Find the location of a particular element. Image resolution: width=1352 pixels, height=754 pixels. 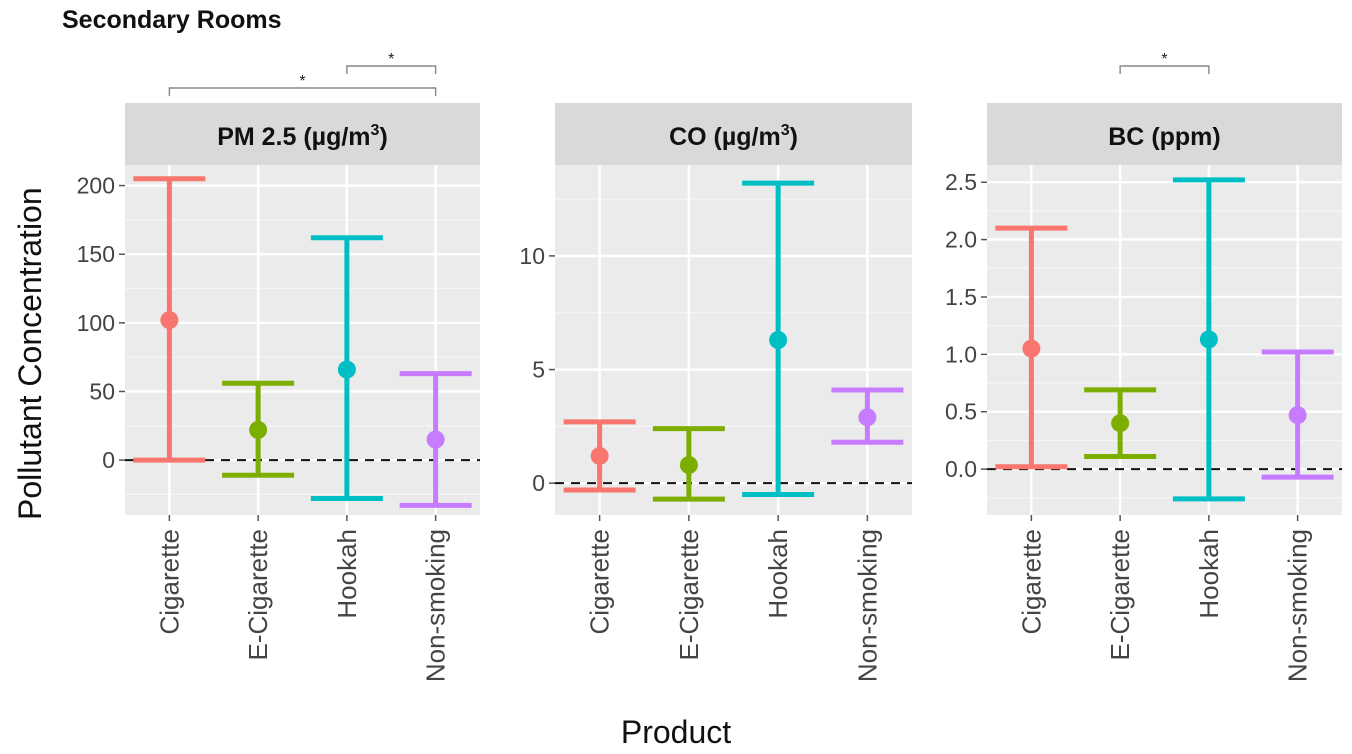

panel-name: BC is located at coordinates (1129, 137).